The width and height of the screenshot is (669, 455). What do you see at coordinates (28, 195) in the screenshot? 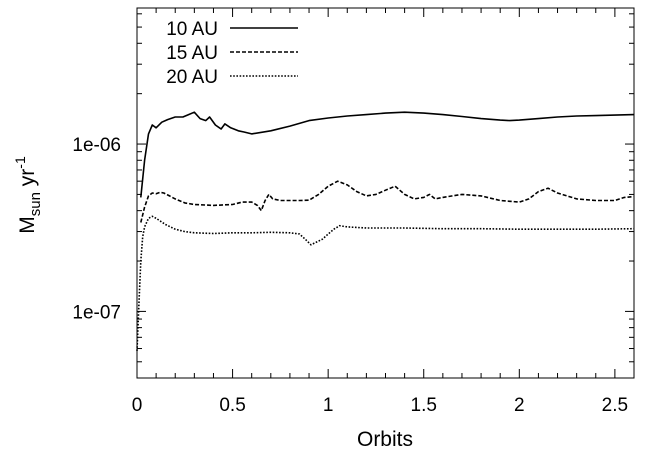
I see `y-axis-label: Msun yr-1` at bounding box center [28, 195].